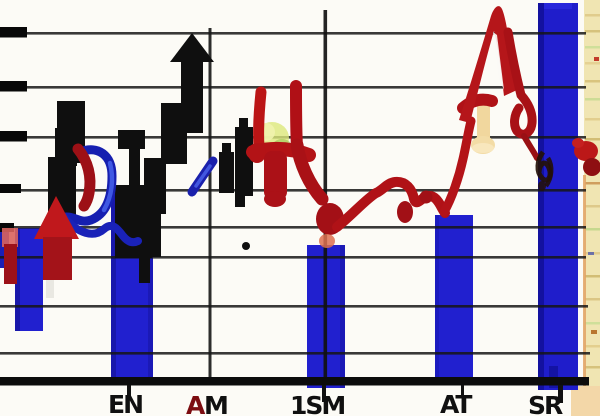 The image size is (600, 416). I want to click on x-label-AT: AT, so click(456, 403).